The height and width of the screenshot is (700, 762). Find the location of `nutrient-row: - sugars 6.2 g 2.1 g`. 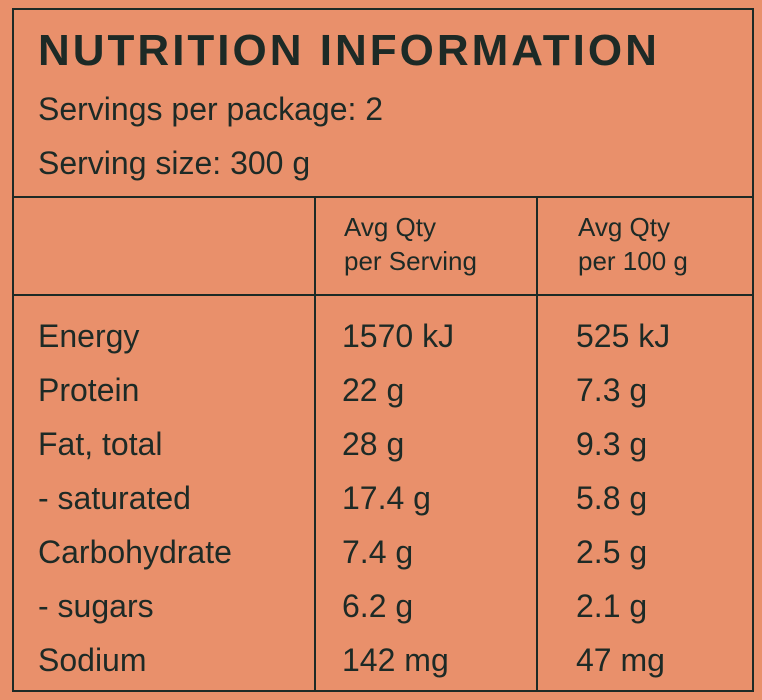

nutrient-row: - sugars 6.2 g 2.1 g is located at coordinates (383, 609).